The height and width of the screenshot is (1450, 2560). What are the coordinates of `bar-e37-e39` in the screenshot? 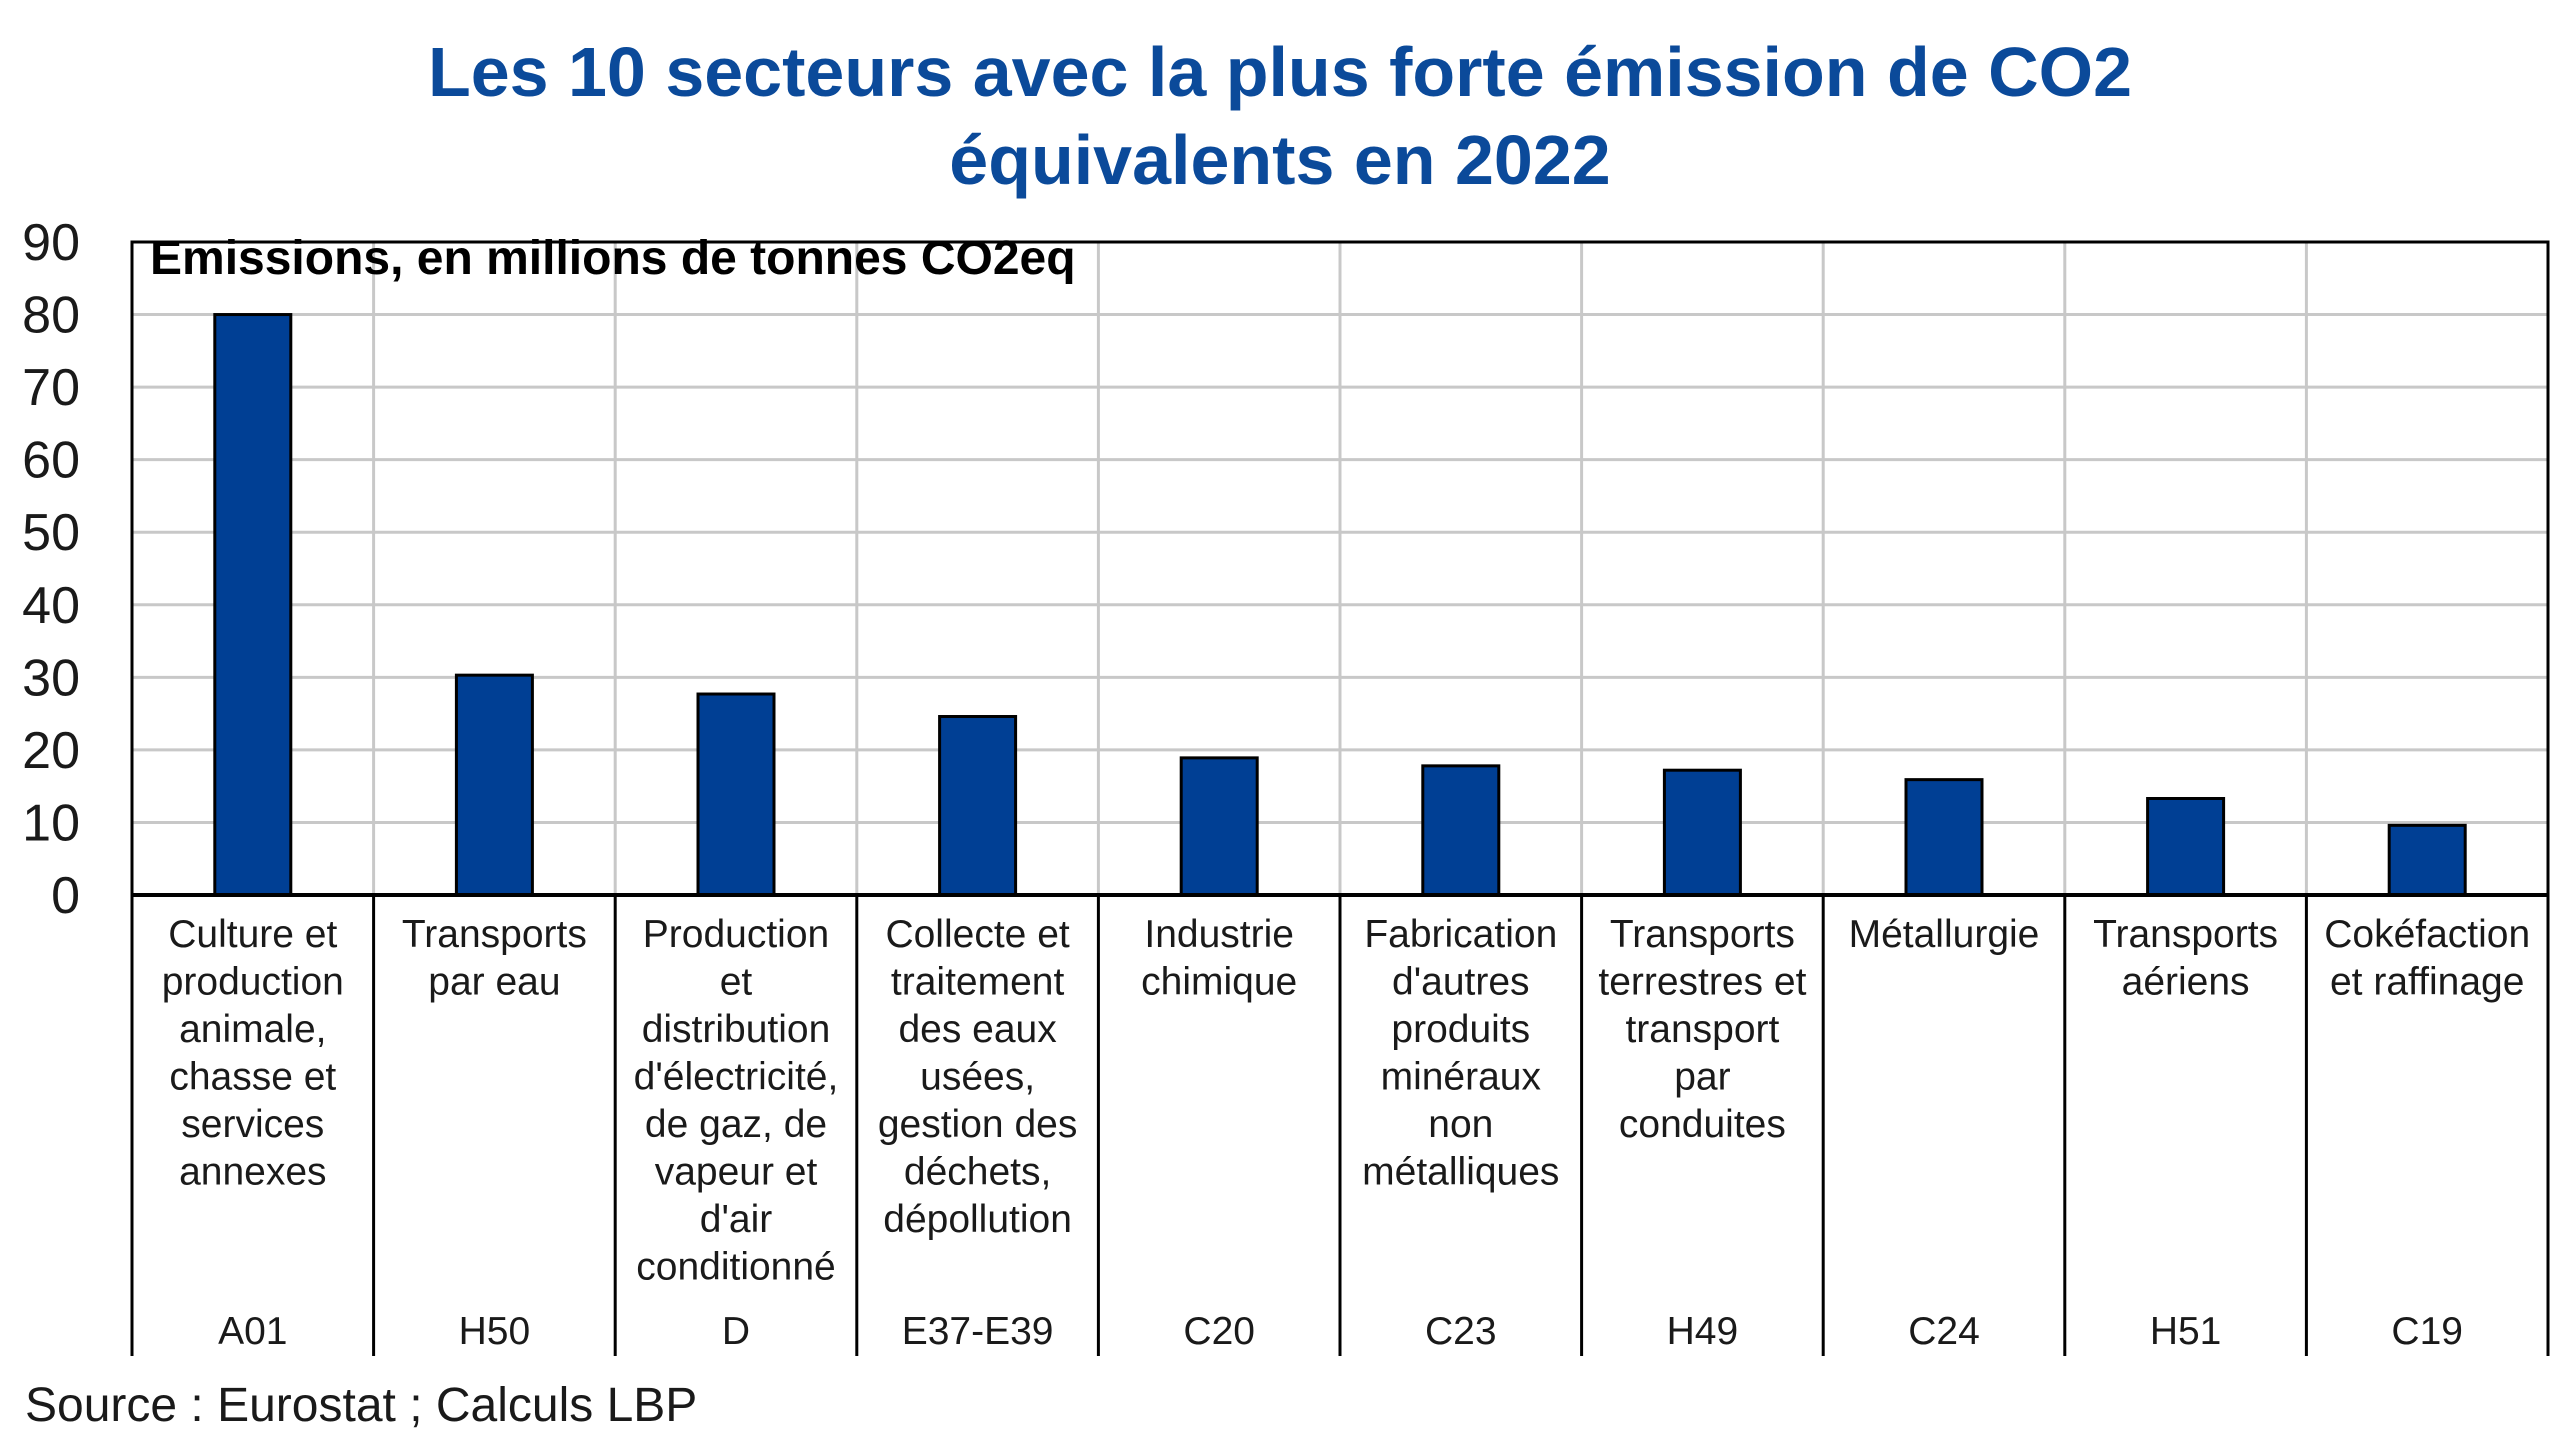 It's located at (978, 806).